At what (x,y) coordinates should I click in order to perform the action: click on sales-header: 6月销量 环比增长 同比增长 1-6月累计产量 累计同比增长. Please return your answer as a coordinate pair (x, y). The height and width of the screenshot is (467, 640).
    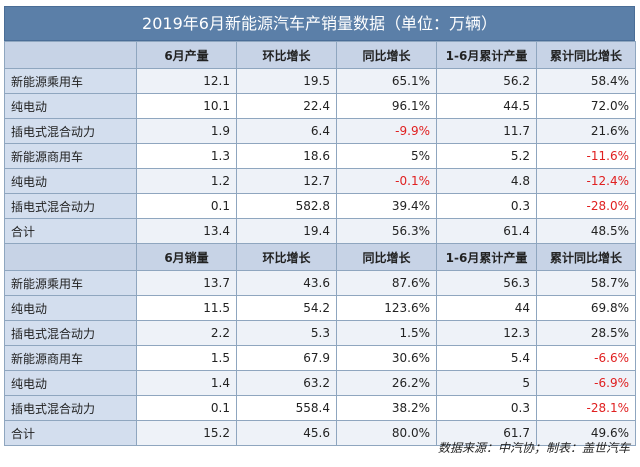
    Looking at the image, I should click on (320, 257).